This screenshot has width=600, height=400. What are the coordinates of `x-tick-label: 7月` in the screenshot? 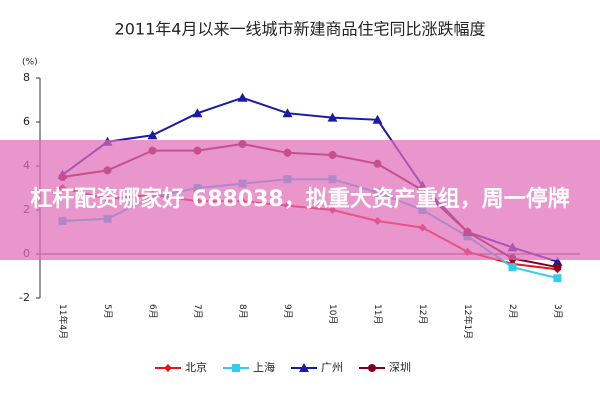 It's located at (197, 311).